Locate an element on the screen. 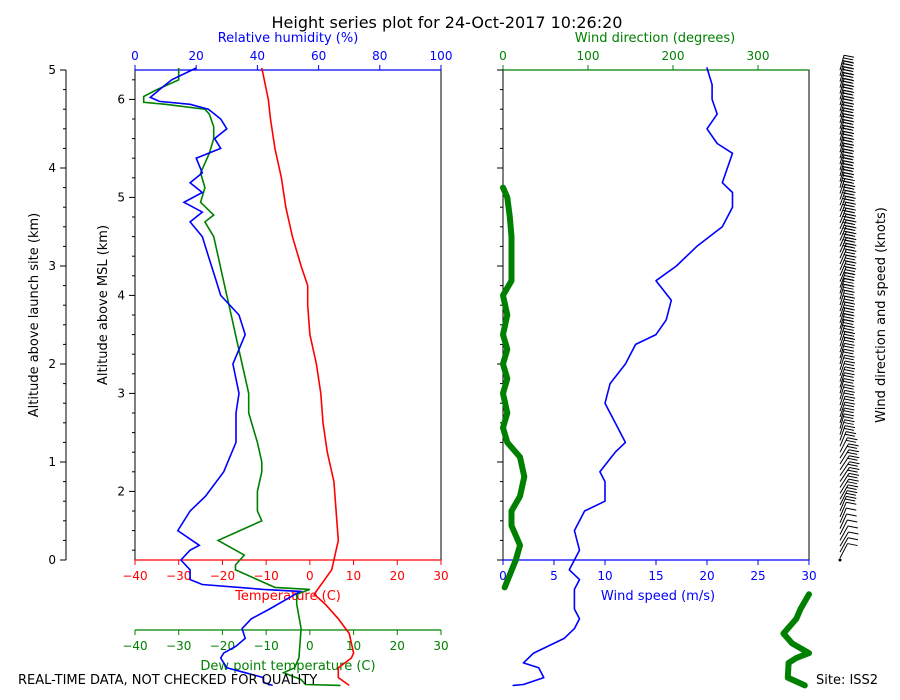  wind-barbs-axis-label: Wind direction and speed (knots) is located at coordinates (881, 315).